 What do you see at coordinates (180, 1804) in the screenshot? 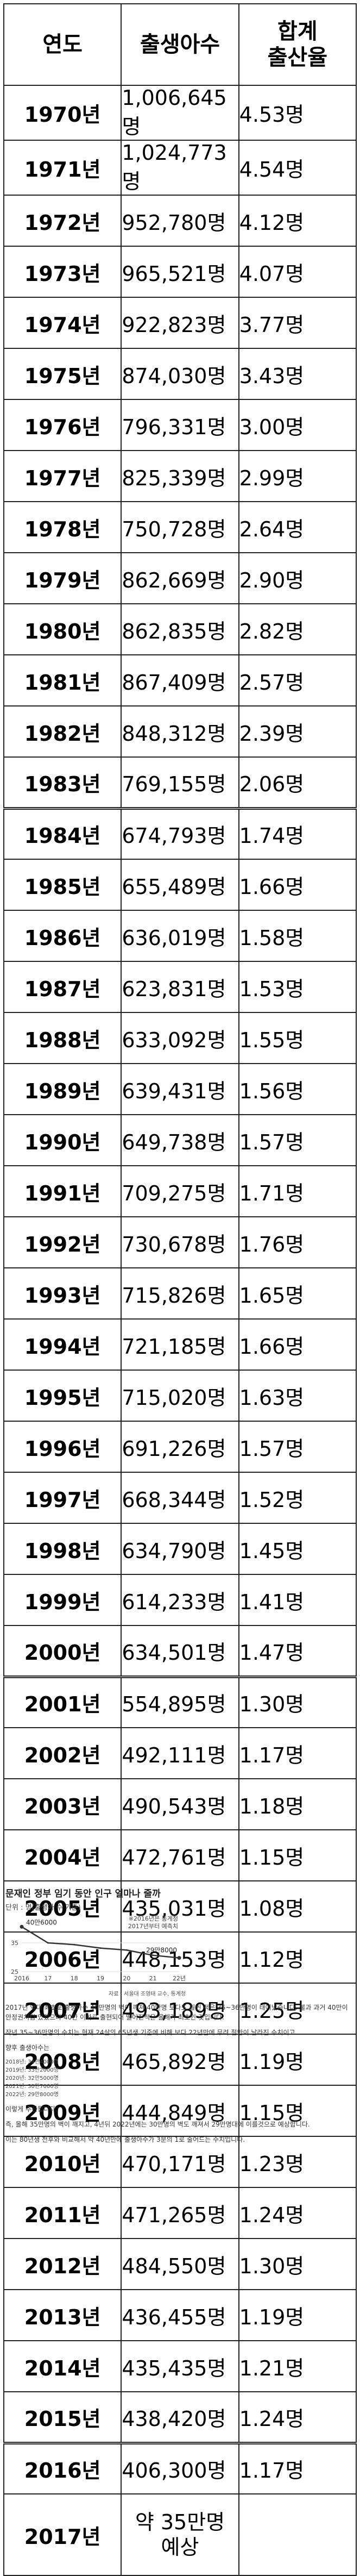
I see `cell-births: 490,543명` at bounding box center [180, 1804].